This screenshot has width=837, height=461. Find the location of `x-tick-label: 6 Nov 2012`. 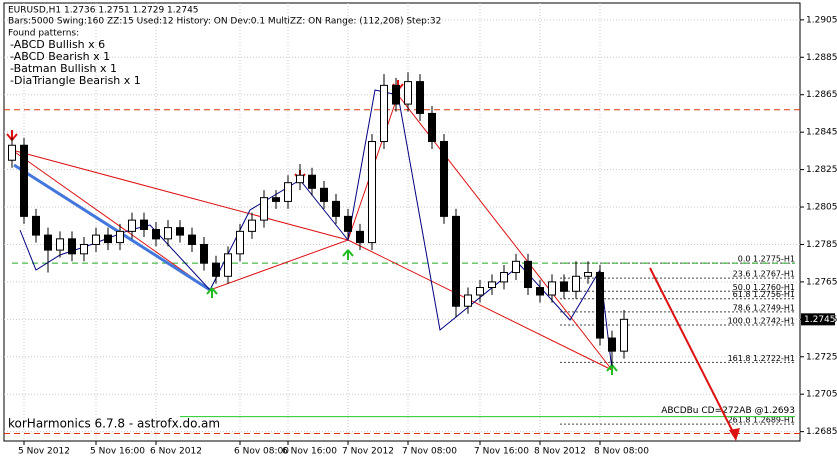

x-tick-label: 6 Nov 2012 is located at coordinates (176, 452).